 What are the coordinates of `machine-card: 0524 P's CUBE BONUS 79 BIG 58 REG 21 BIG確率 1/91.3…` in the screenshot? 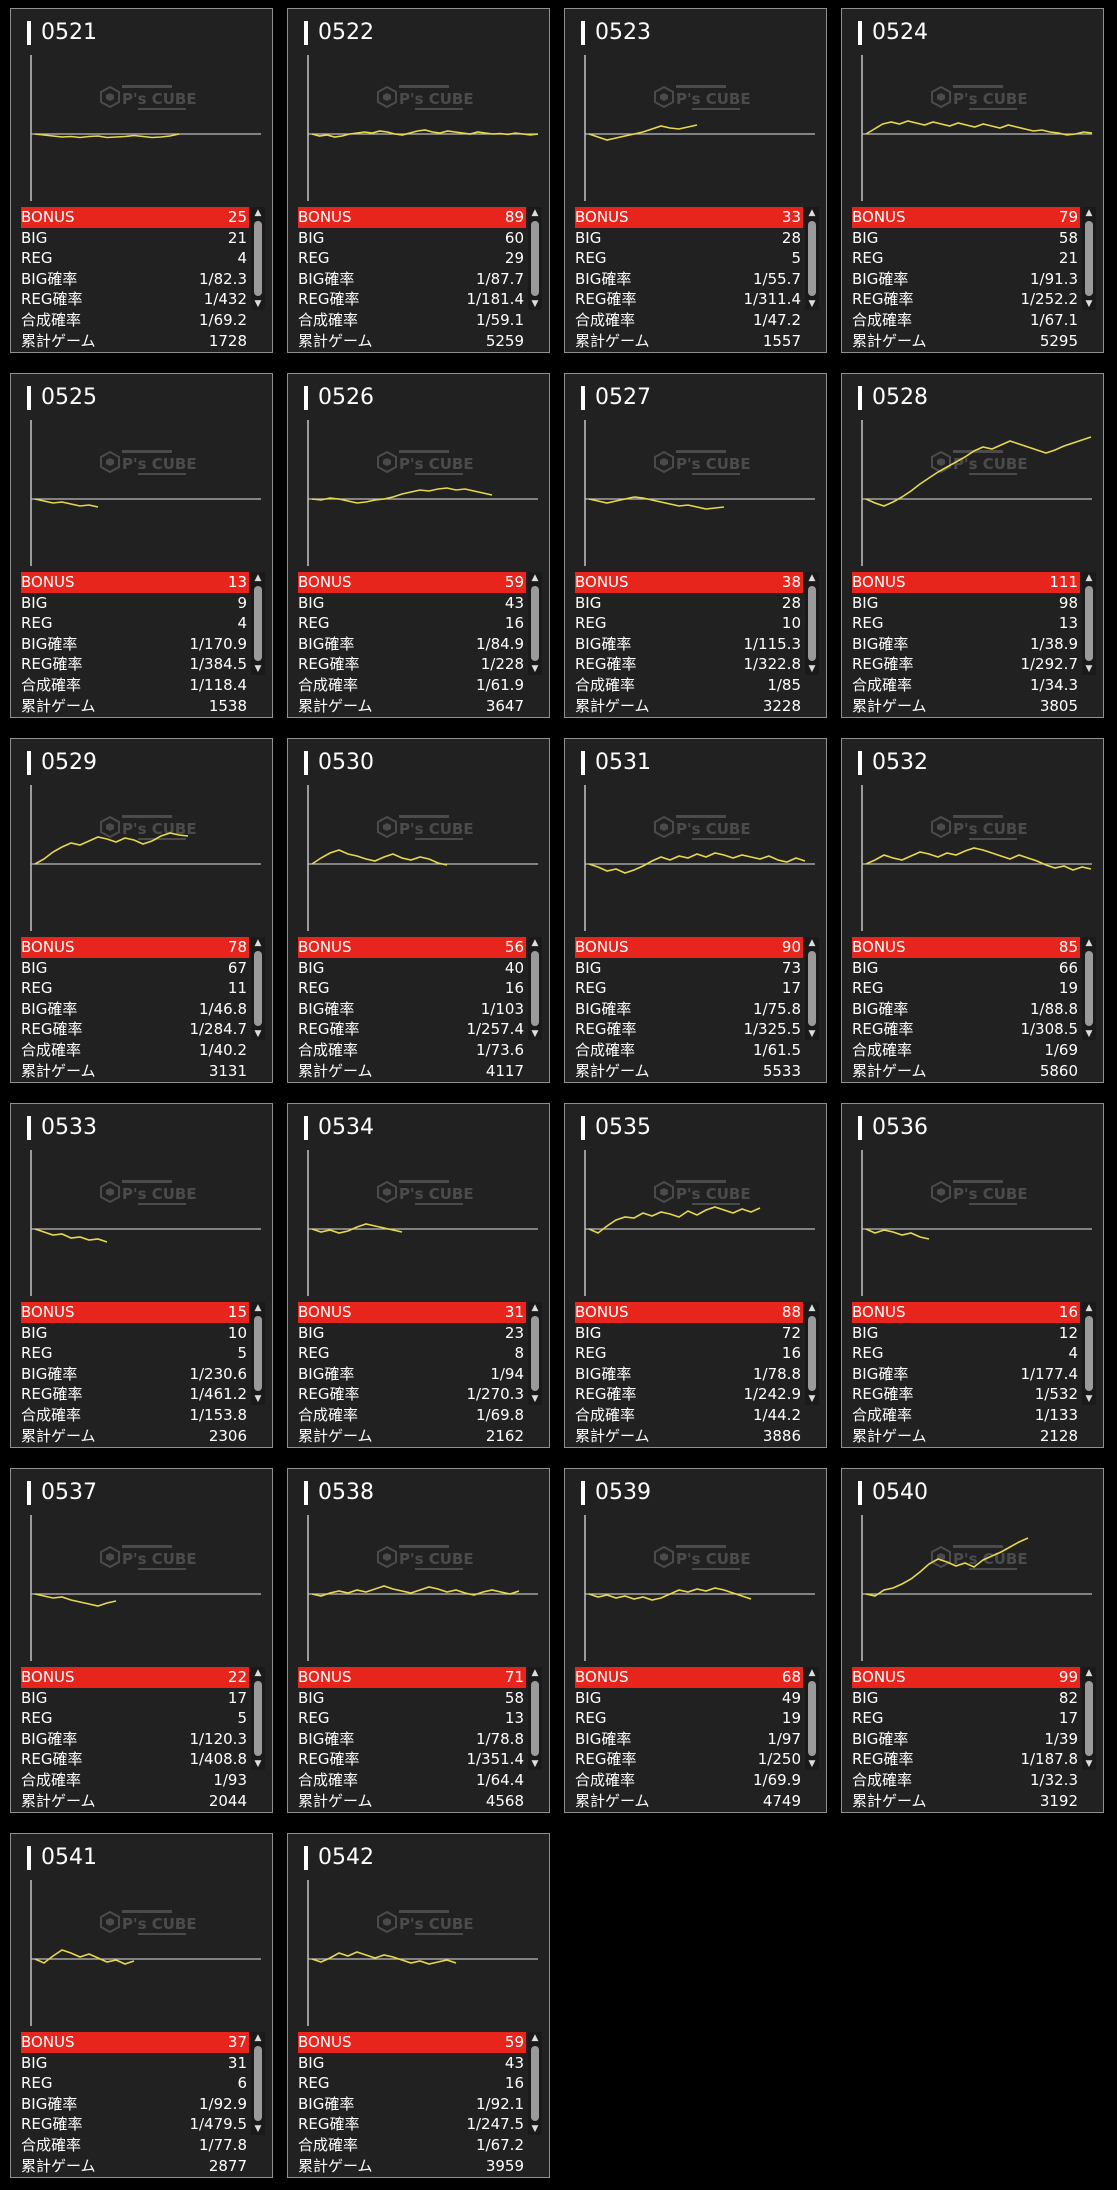 It's located at (972, 180).